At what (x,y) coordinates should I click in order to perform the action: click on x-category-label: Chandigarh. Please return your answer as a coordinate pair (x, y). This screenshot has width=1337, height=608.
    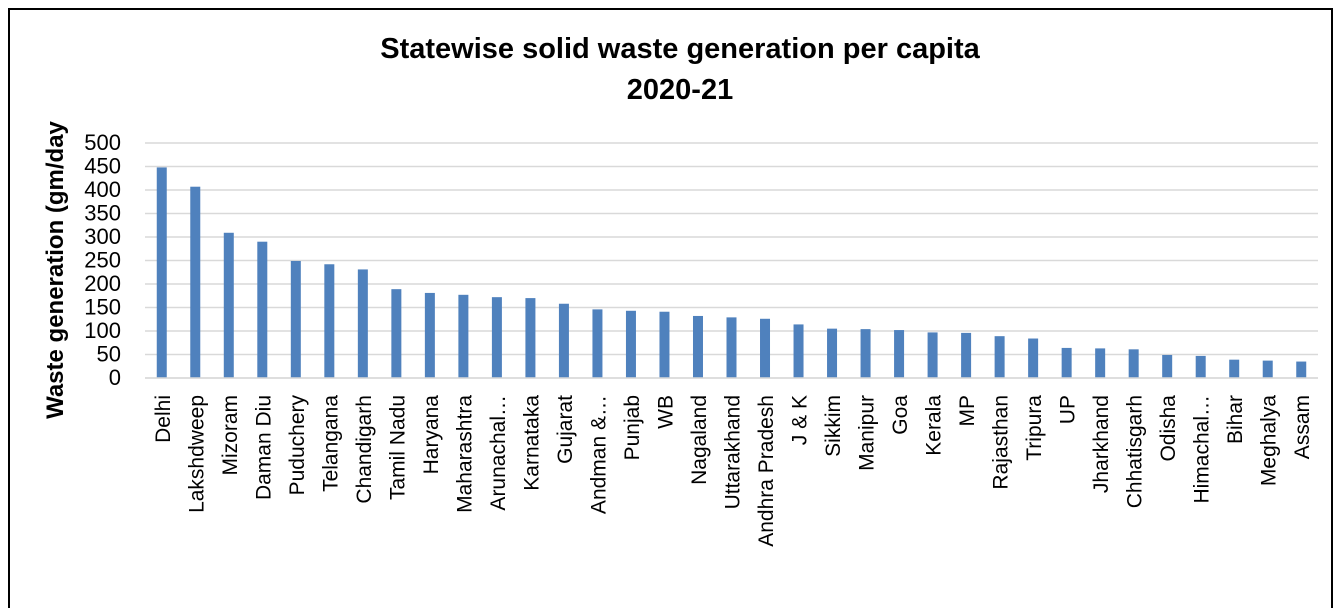
    Looking at the image, I should click on (364, 449).